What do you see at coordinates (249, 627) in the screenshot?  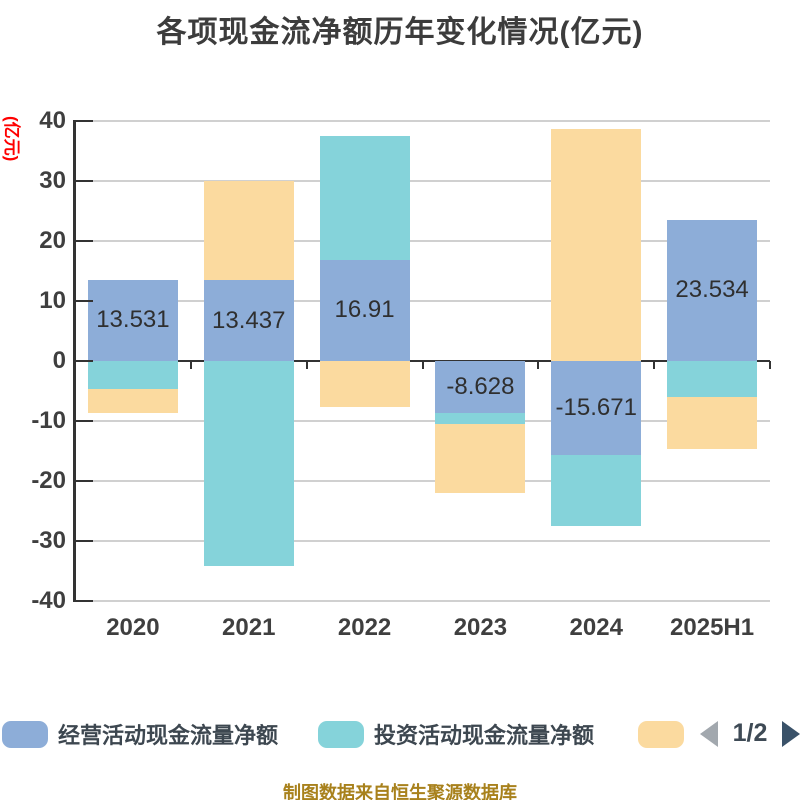 I see `x-tick-label: 2021` at bounding box center [249, 627].